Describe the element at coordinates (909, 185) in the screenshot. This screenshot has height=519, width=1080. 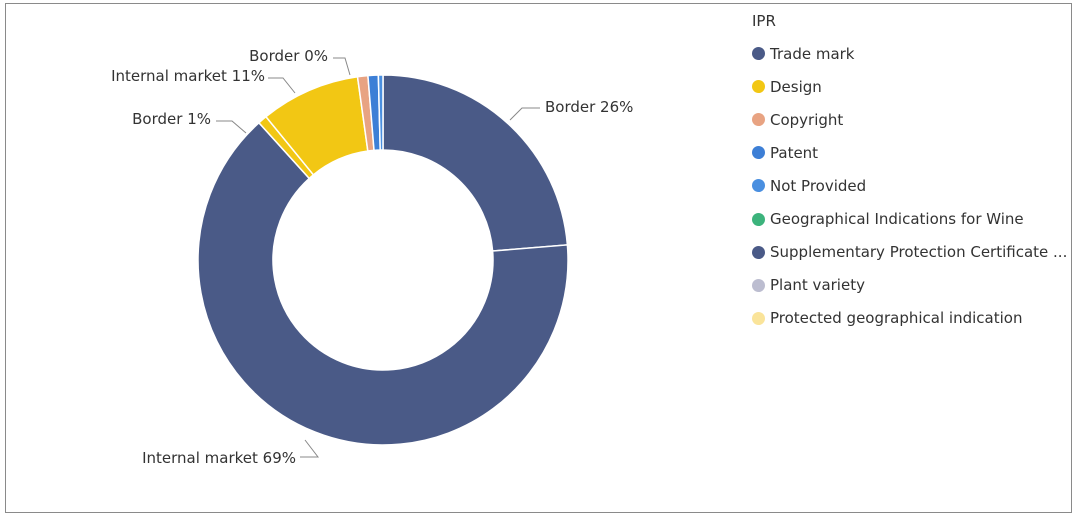
I see `legend-item-4: Not Provided` at that location.